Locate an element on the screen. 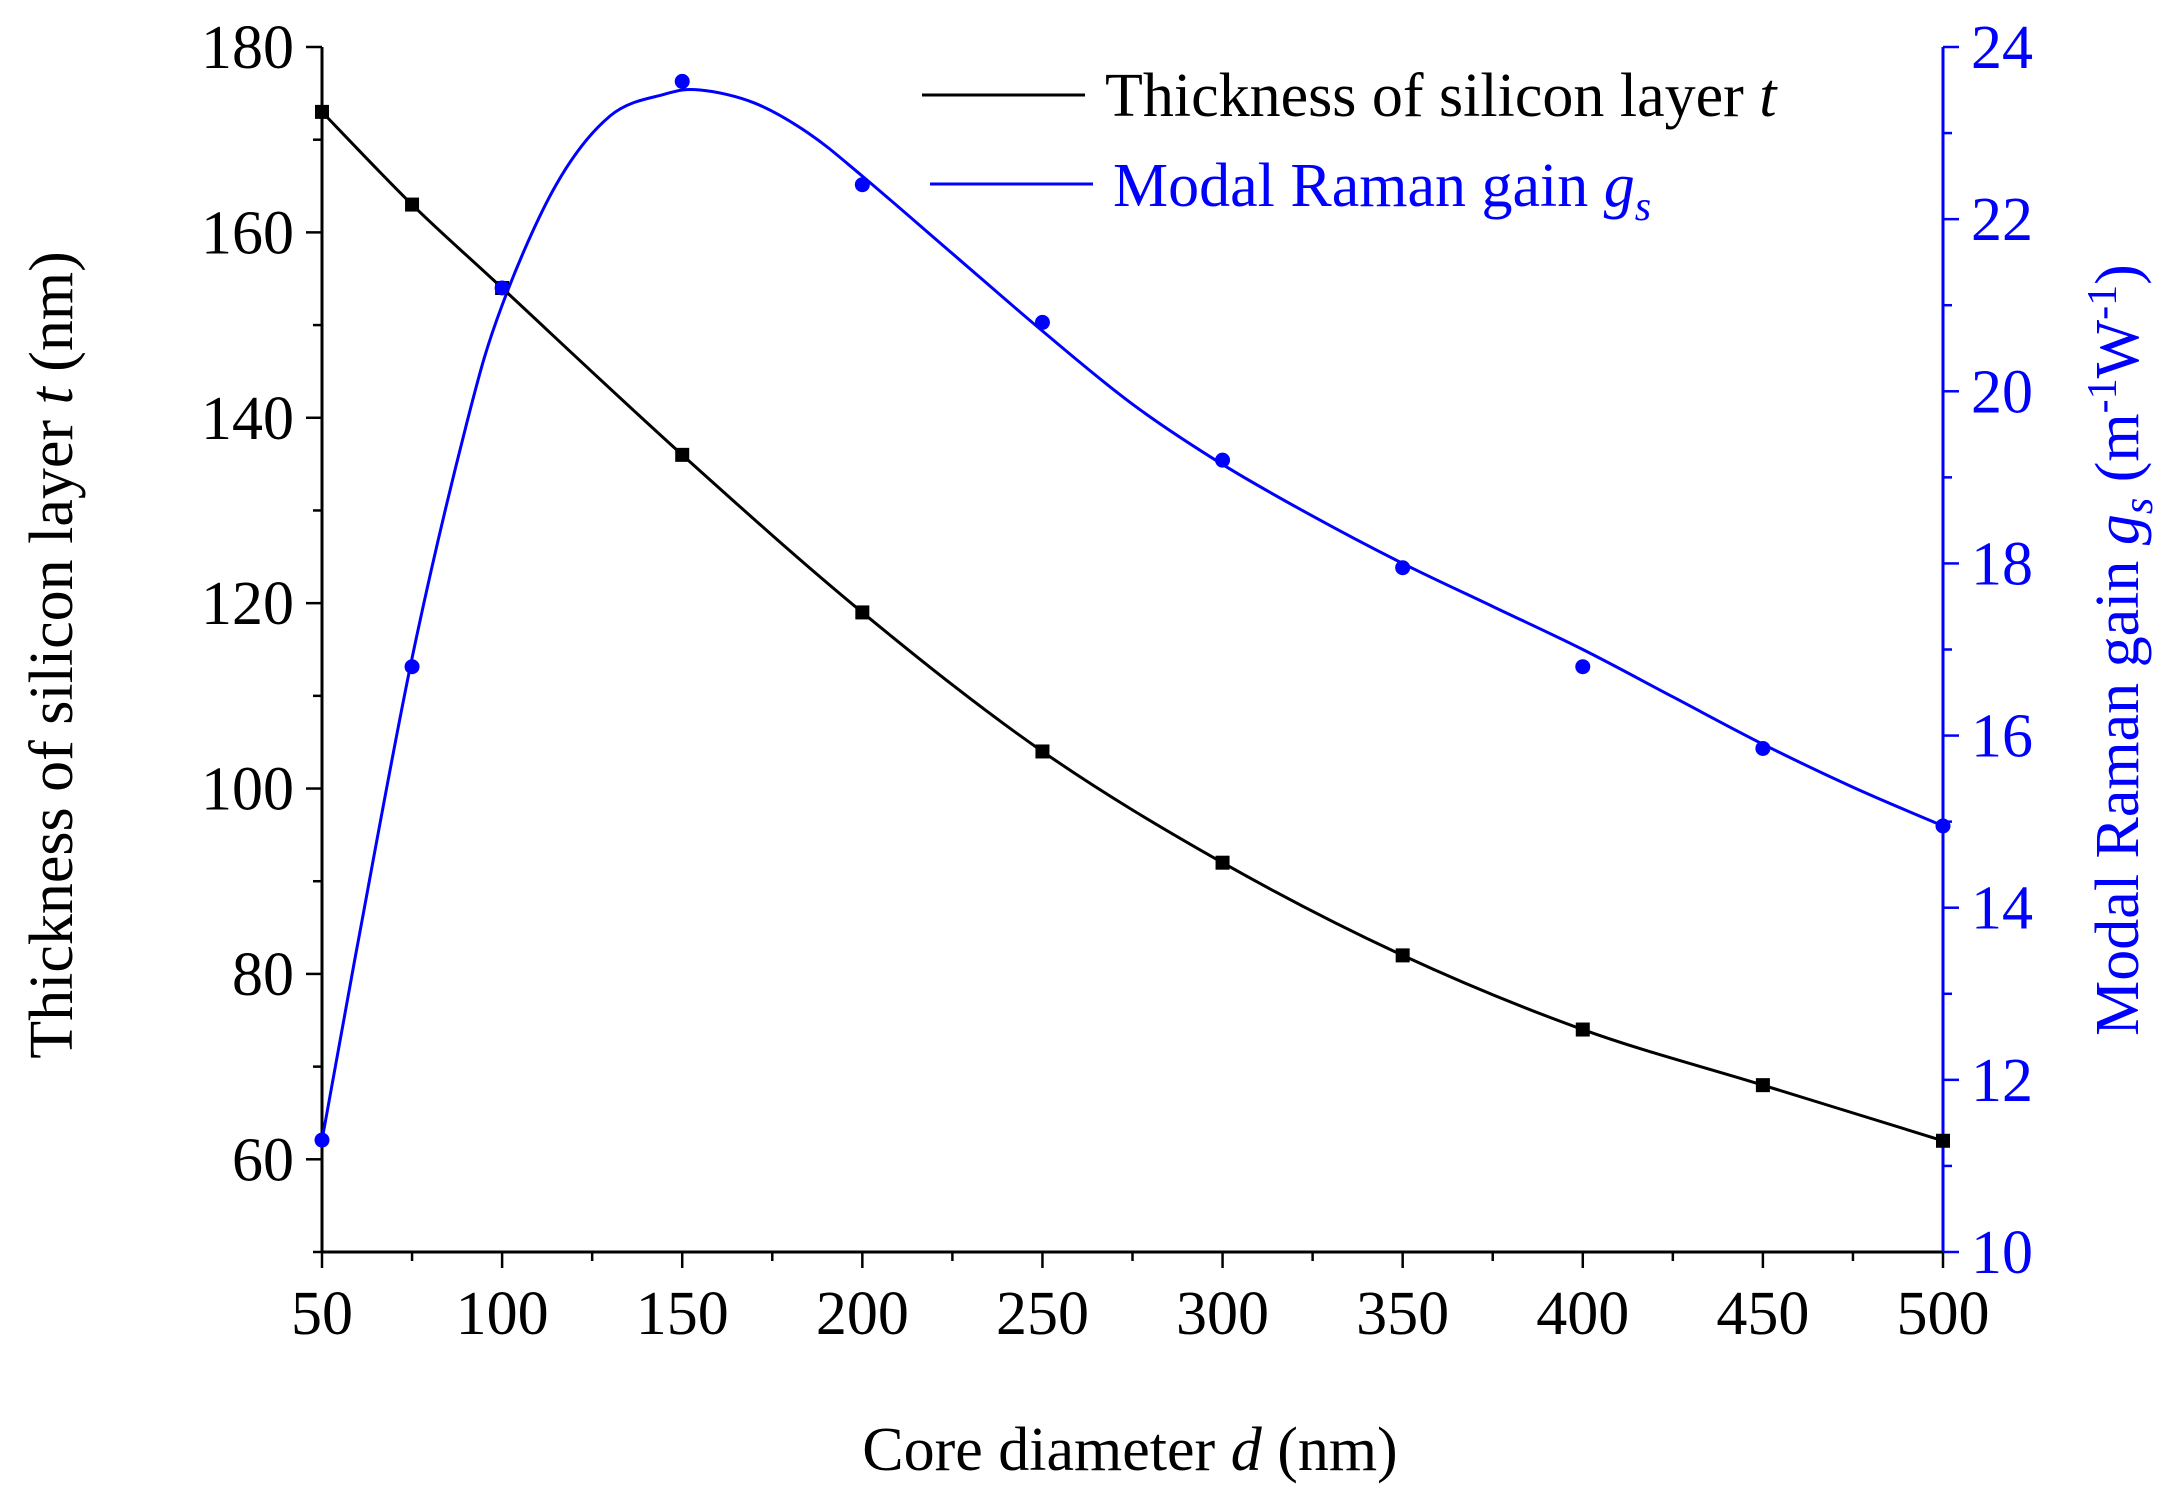  legend-raman-label: Modal Raman gain gs is located at coordinates (1382, 191).